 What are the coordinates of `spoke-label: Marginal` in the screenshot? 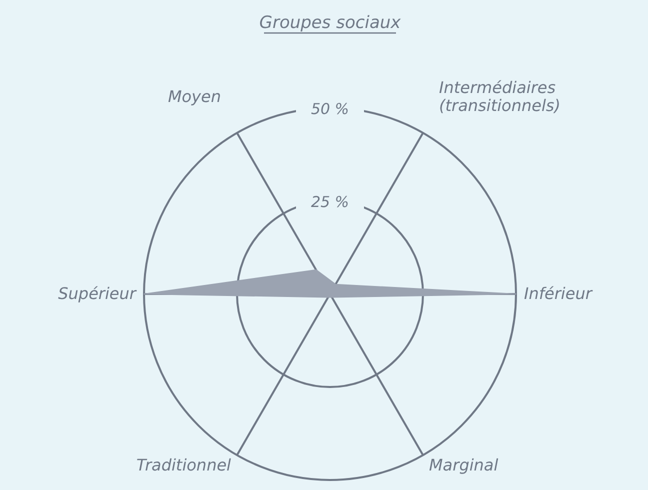 It's located at (464, 464).